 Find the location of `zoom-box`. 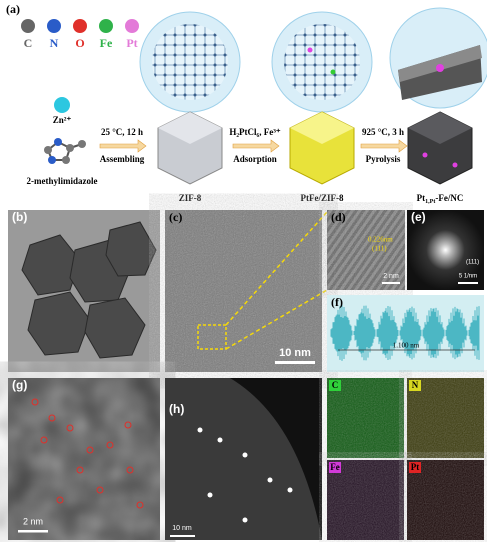

zoom-box is located at coordinates (212, 337).